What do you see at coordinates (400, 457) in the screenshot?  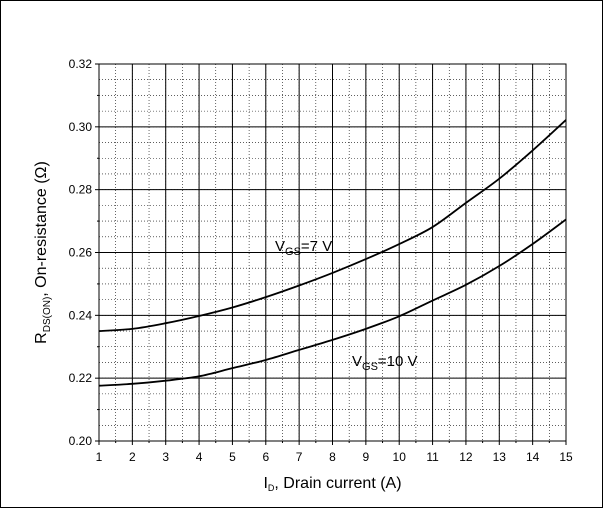 I see `x-tick-label: 10` at bounding box center [400, 457].